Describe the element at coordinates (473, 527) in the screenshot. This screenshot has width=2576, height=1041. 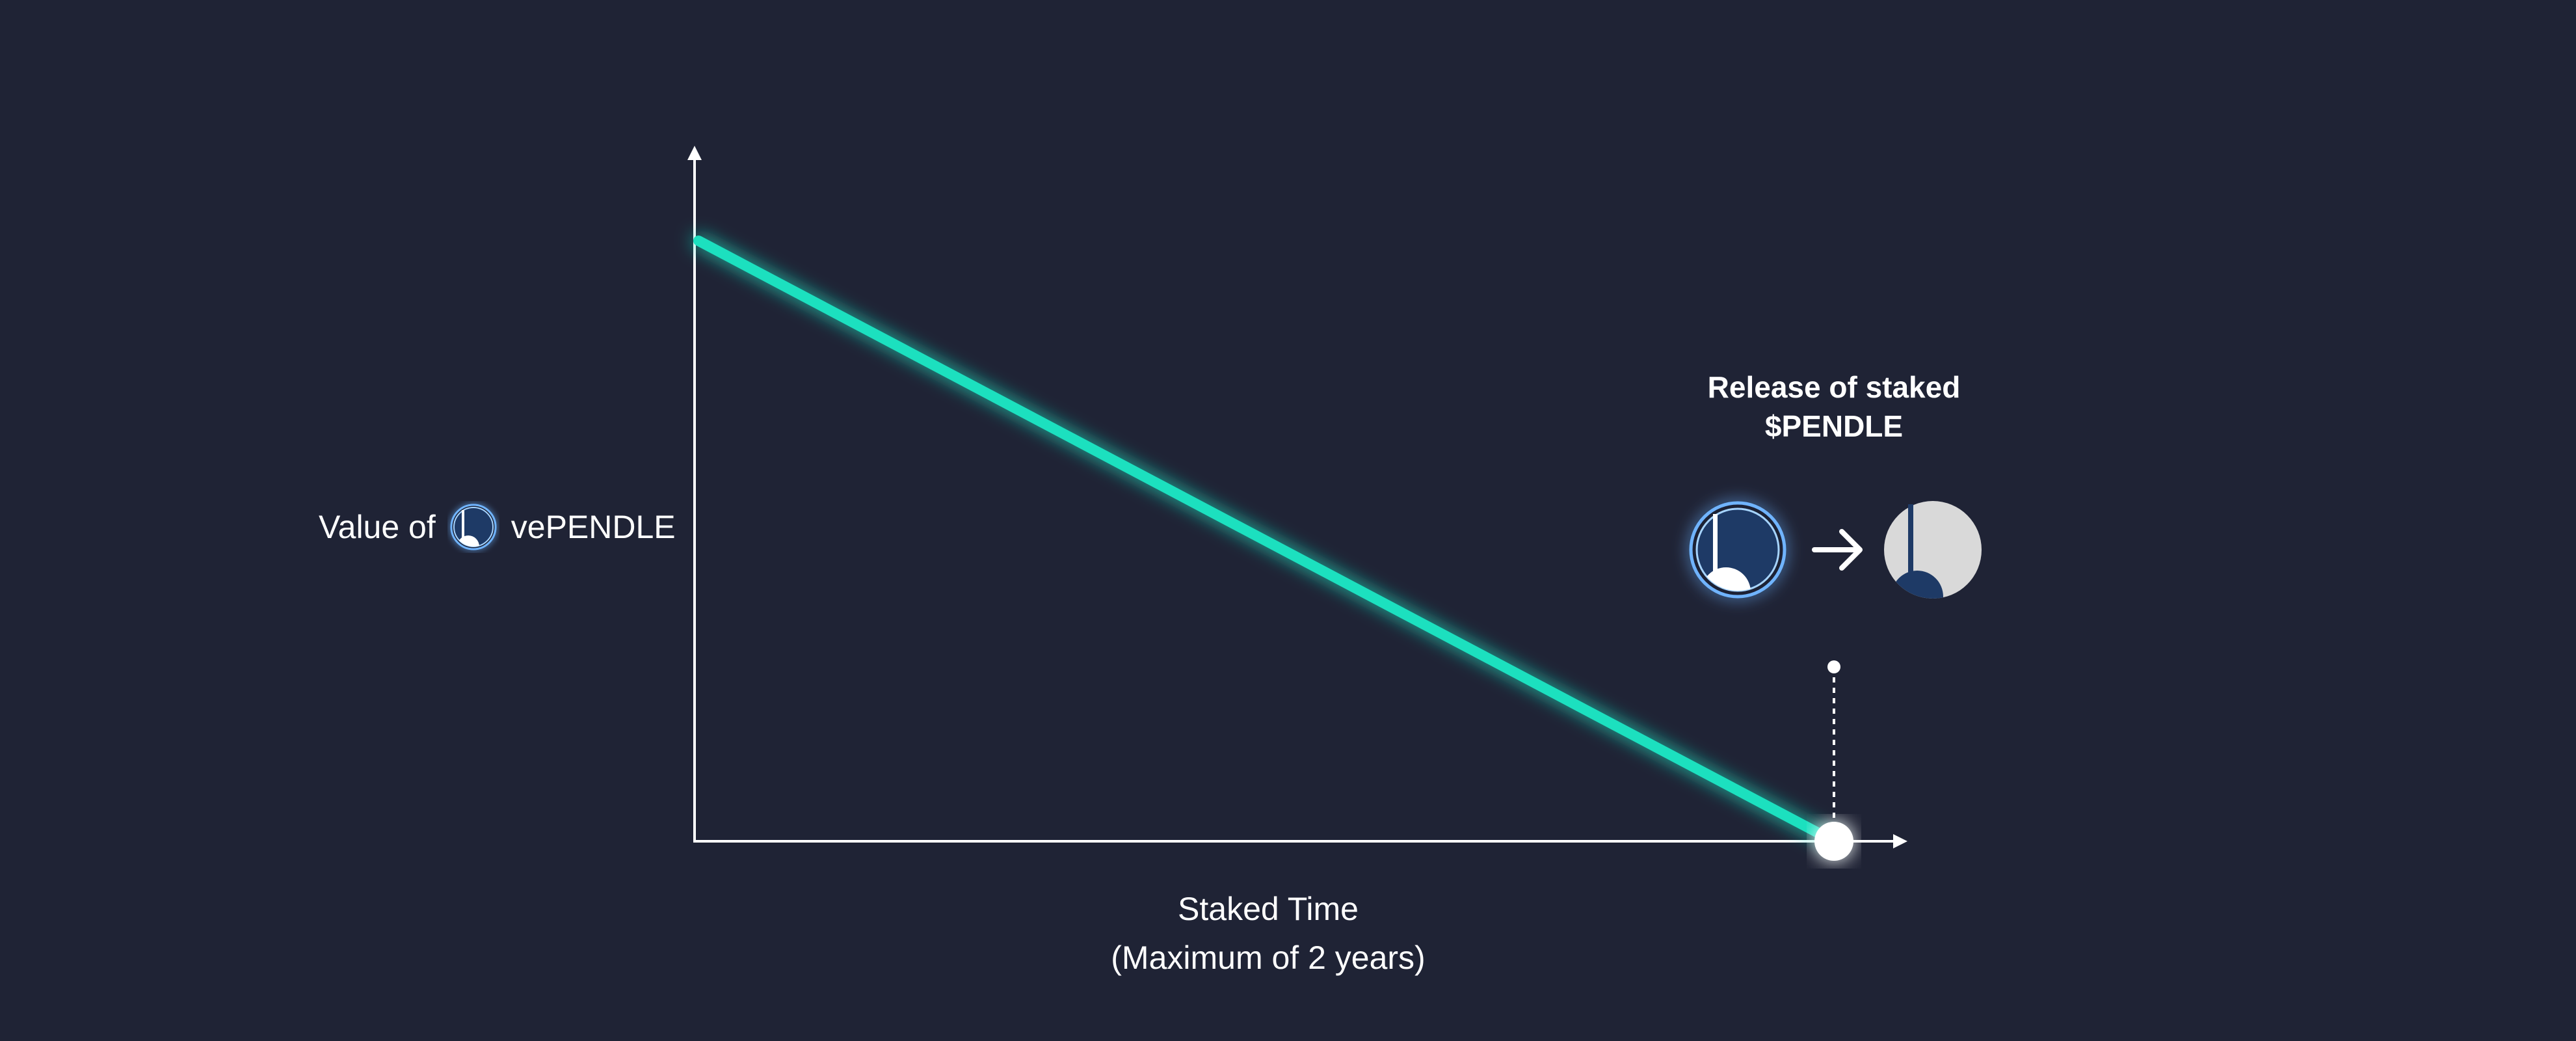
I see `vependle-small-icon` at that location.